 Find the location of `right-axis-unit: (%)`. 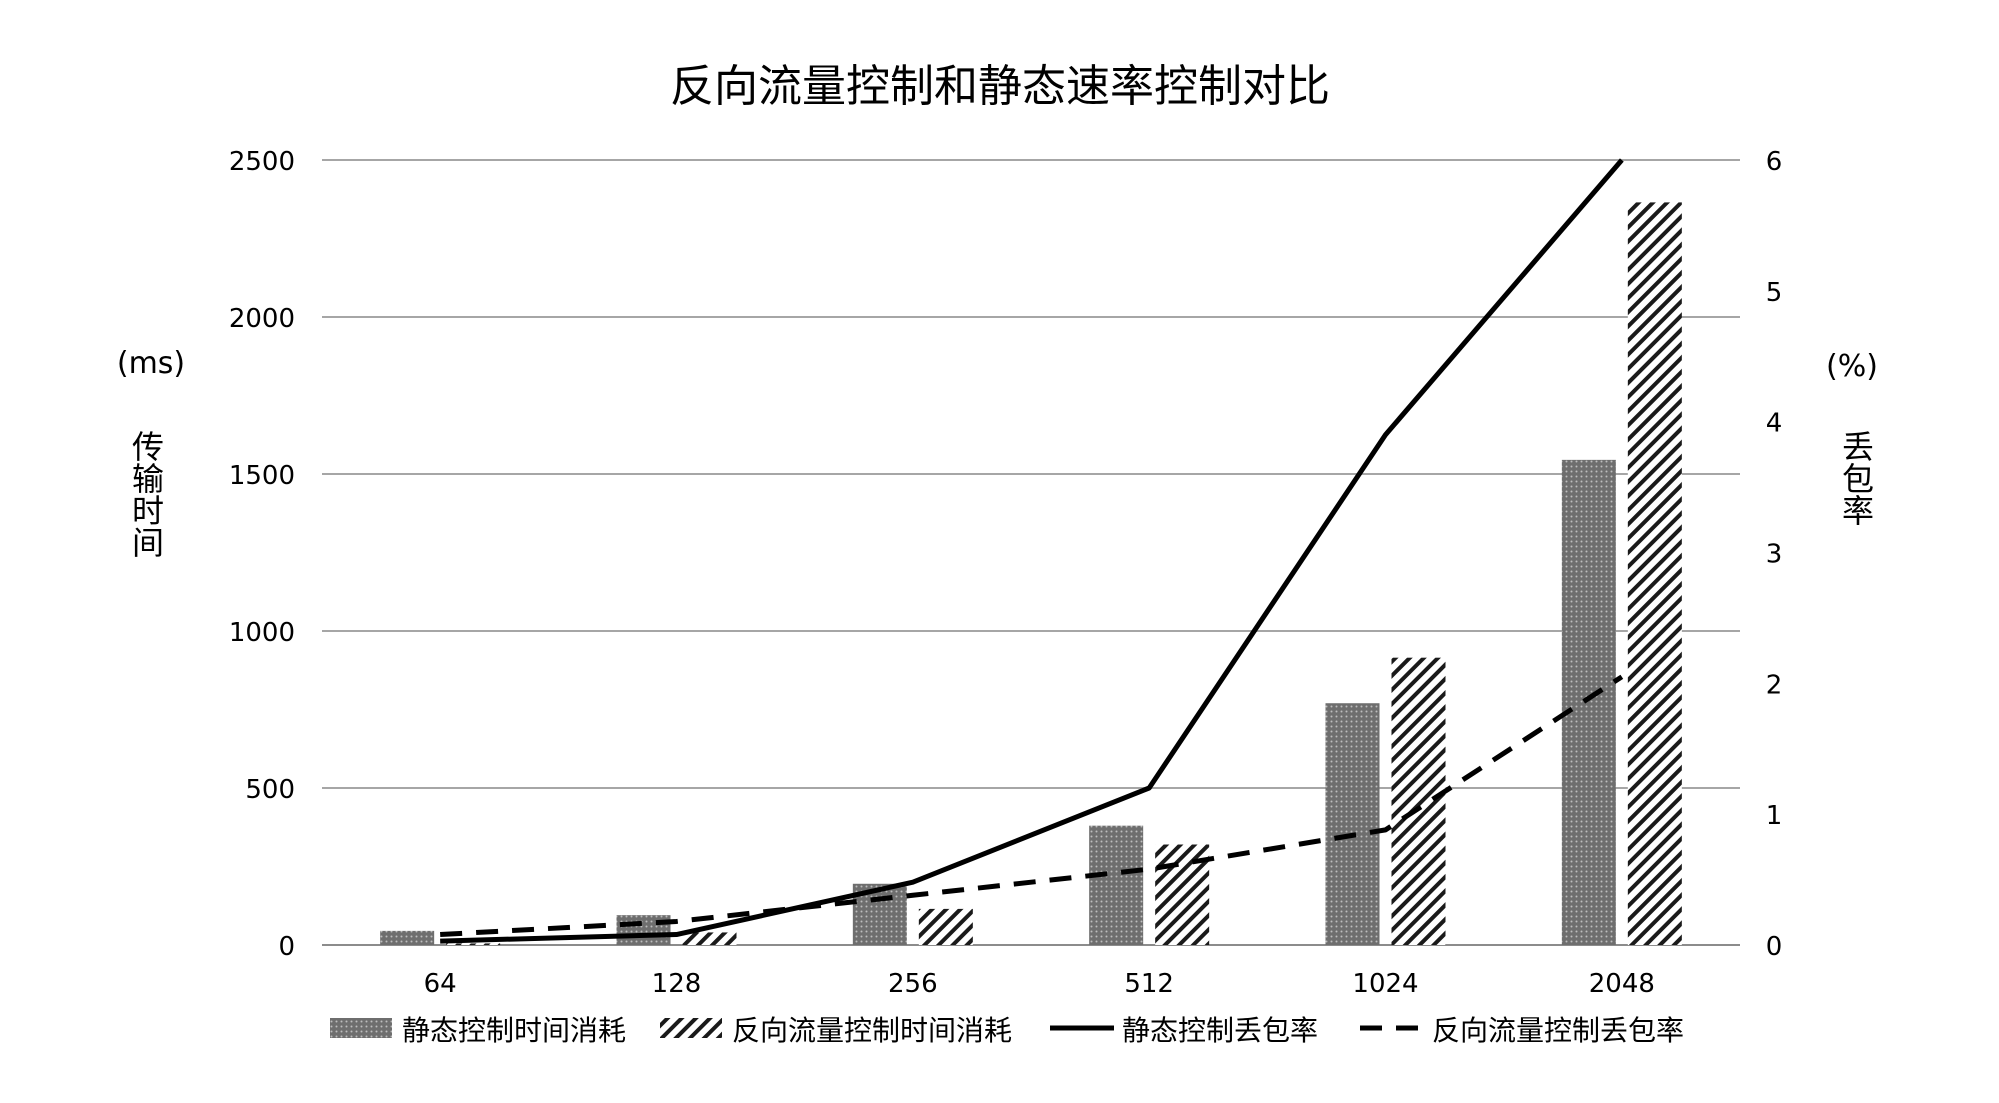

right-axis-unit: (%) is located at coordinates (1852, 366).